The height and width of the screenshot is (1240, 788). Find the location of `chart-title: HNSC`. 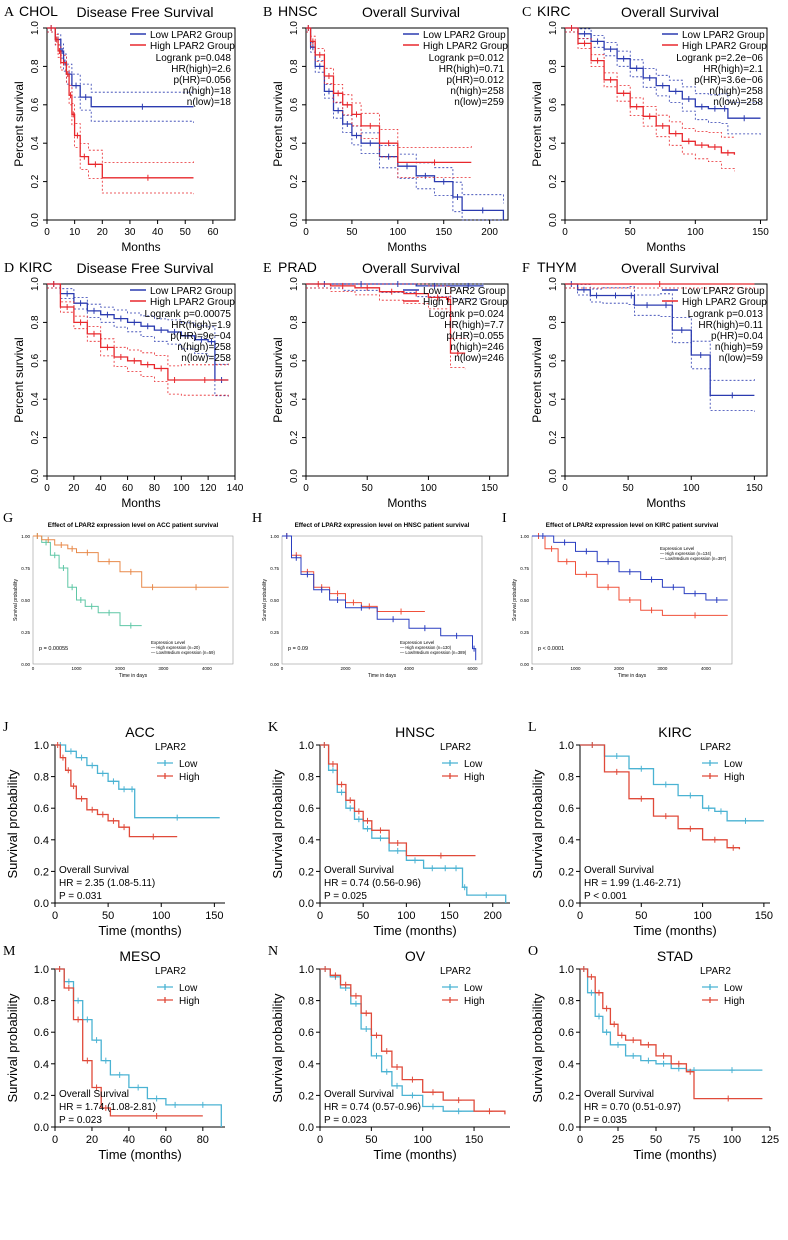

chart-title: HNSC is located at coordinates (415, 732).